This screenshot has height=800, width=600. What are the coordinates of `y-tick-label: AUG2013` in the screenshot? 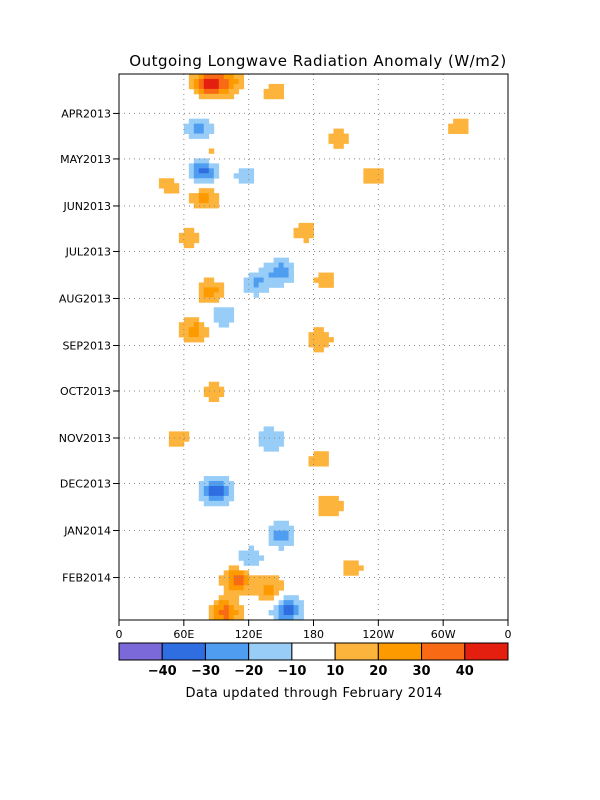 It's located at (85, 298).